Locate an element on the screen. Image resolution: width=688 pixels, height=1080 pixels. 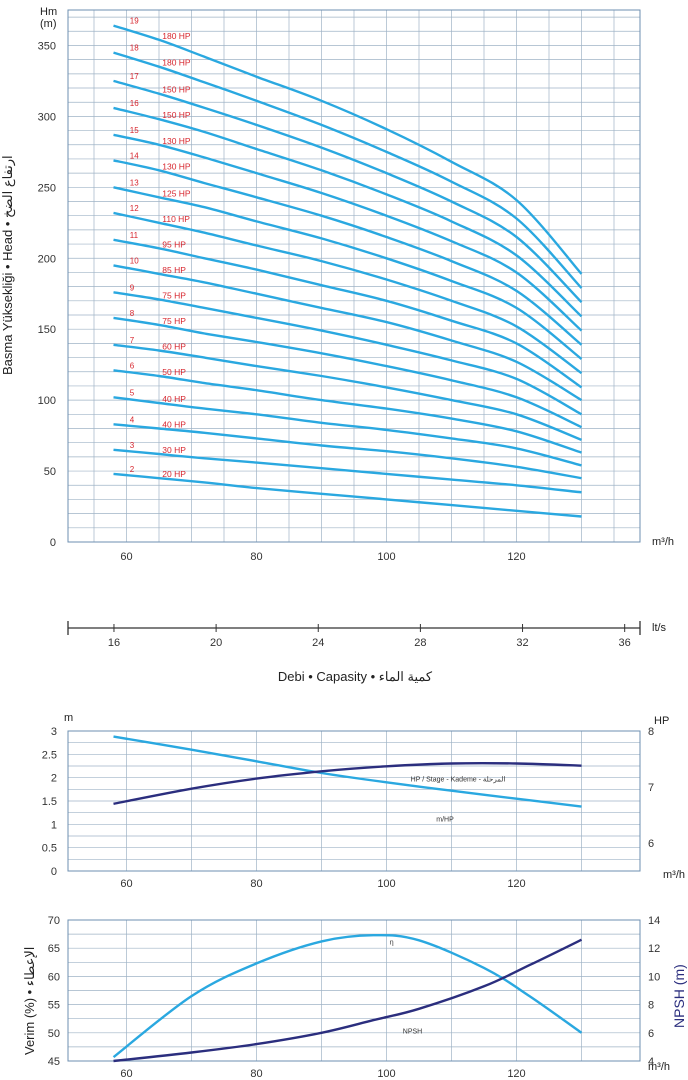
stage-number-label: 7 is located at coordinates (132, 340).